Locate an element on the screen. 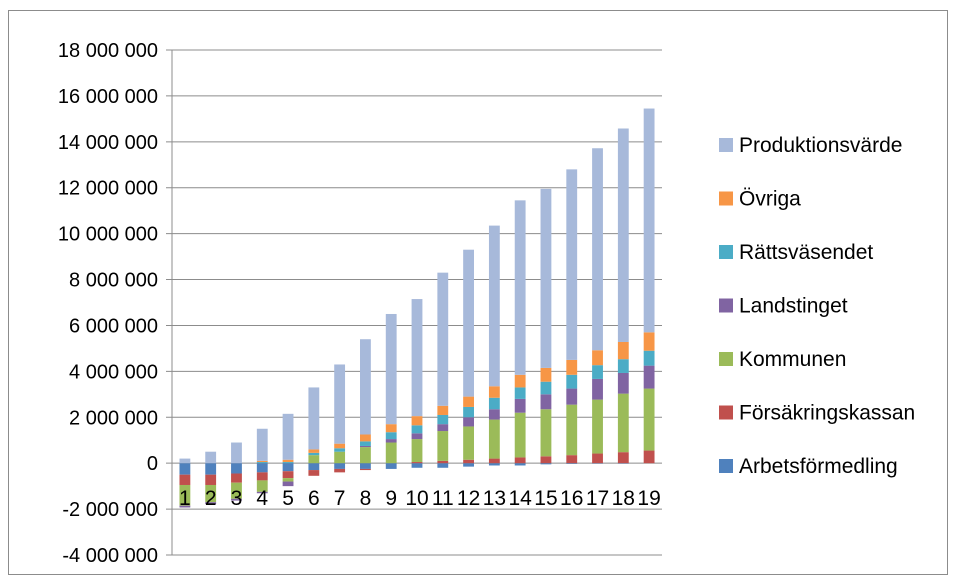 The width and height of the screenshot is (957, 583). y-tick-label: 10 000 000 is located at coordinates (108, 235).